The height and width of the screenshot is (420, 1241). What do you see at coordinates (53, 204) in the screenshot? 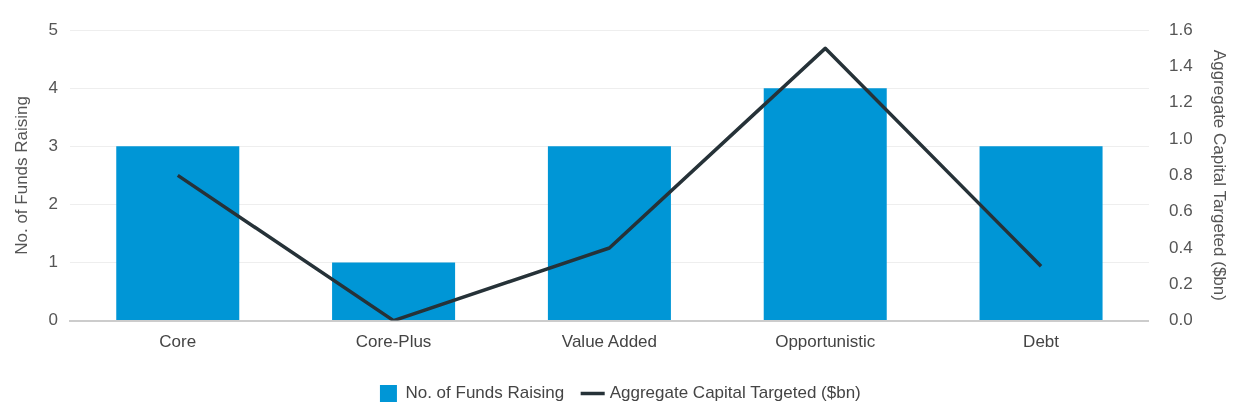
I see `y-tick-label: 2` at bounding box center [53, 204].